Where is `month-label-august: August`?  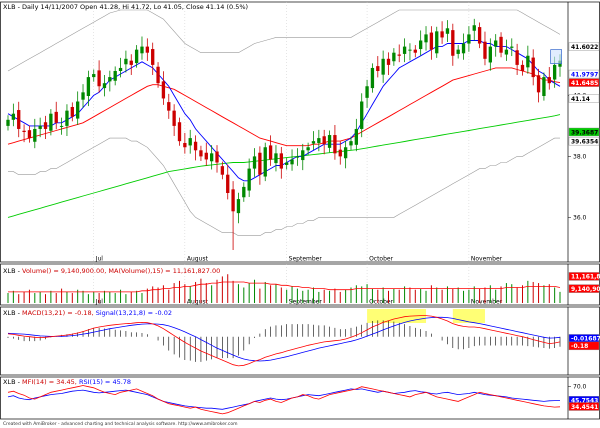
month-label-august: August is located at coordinates (198, 259).